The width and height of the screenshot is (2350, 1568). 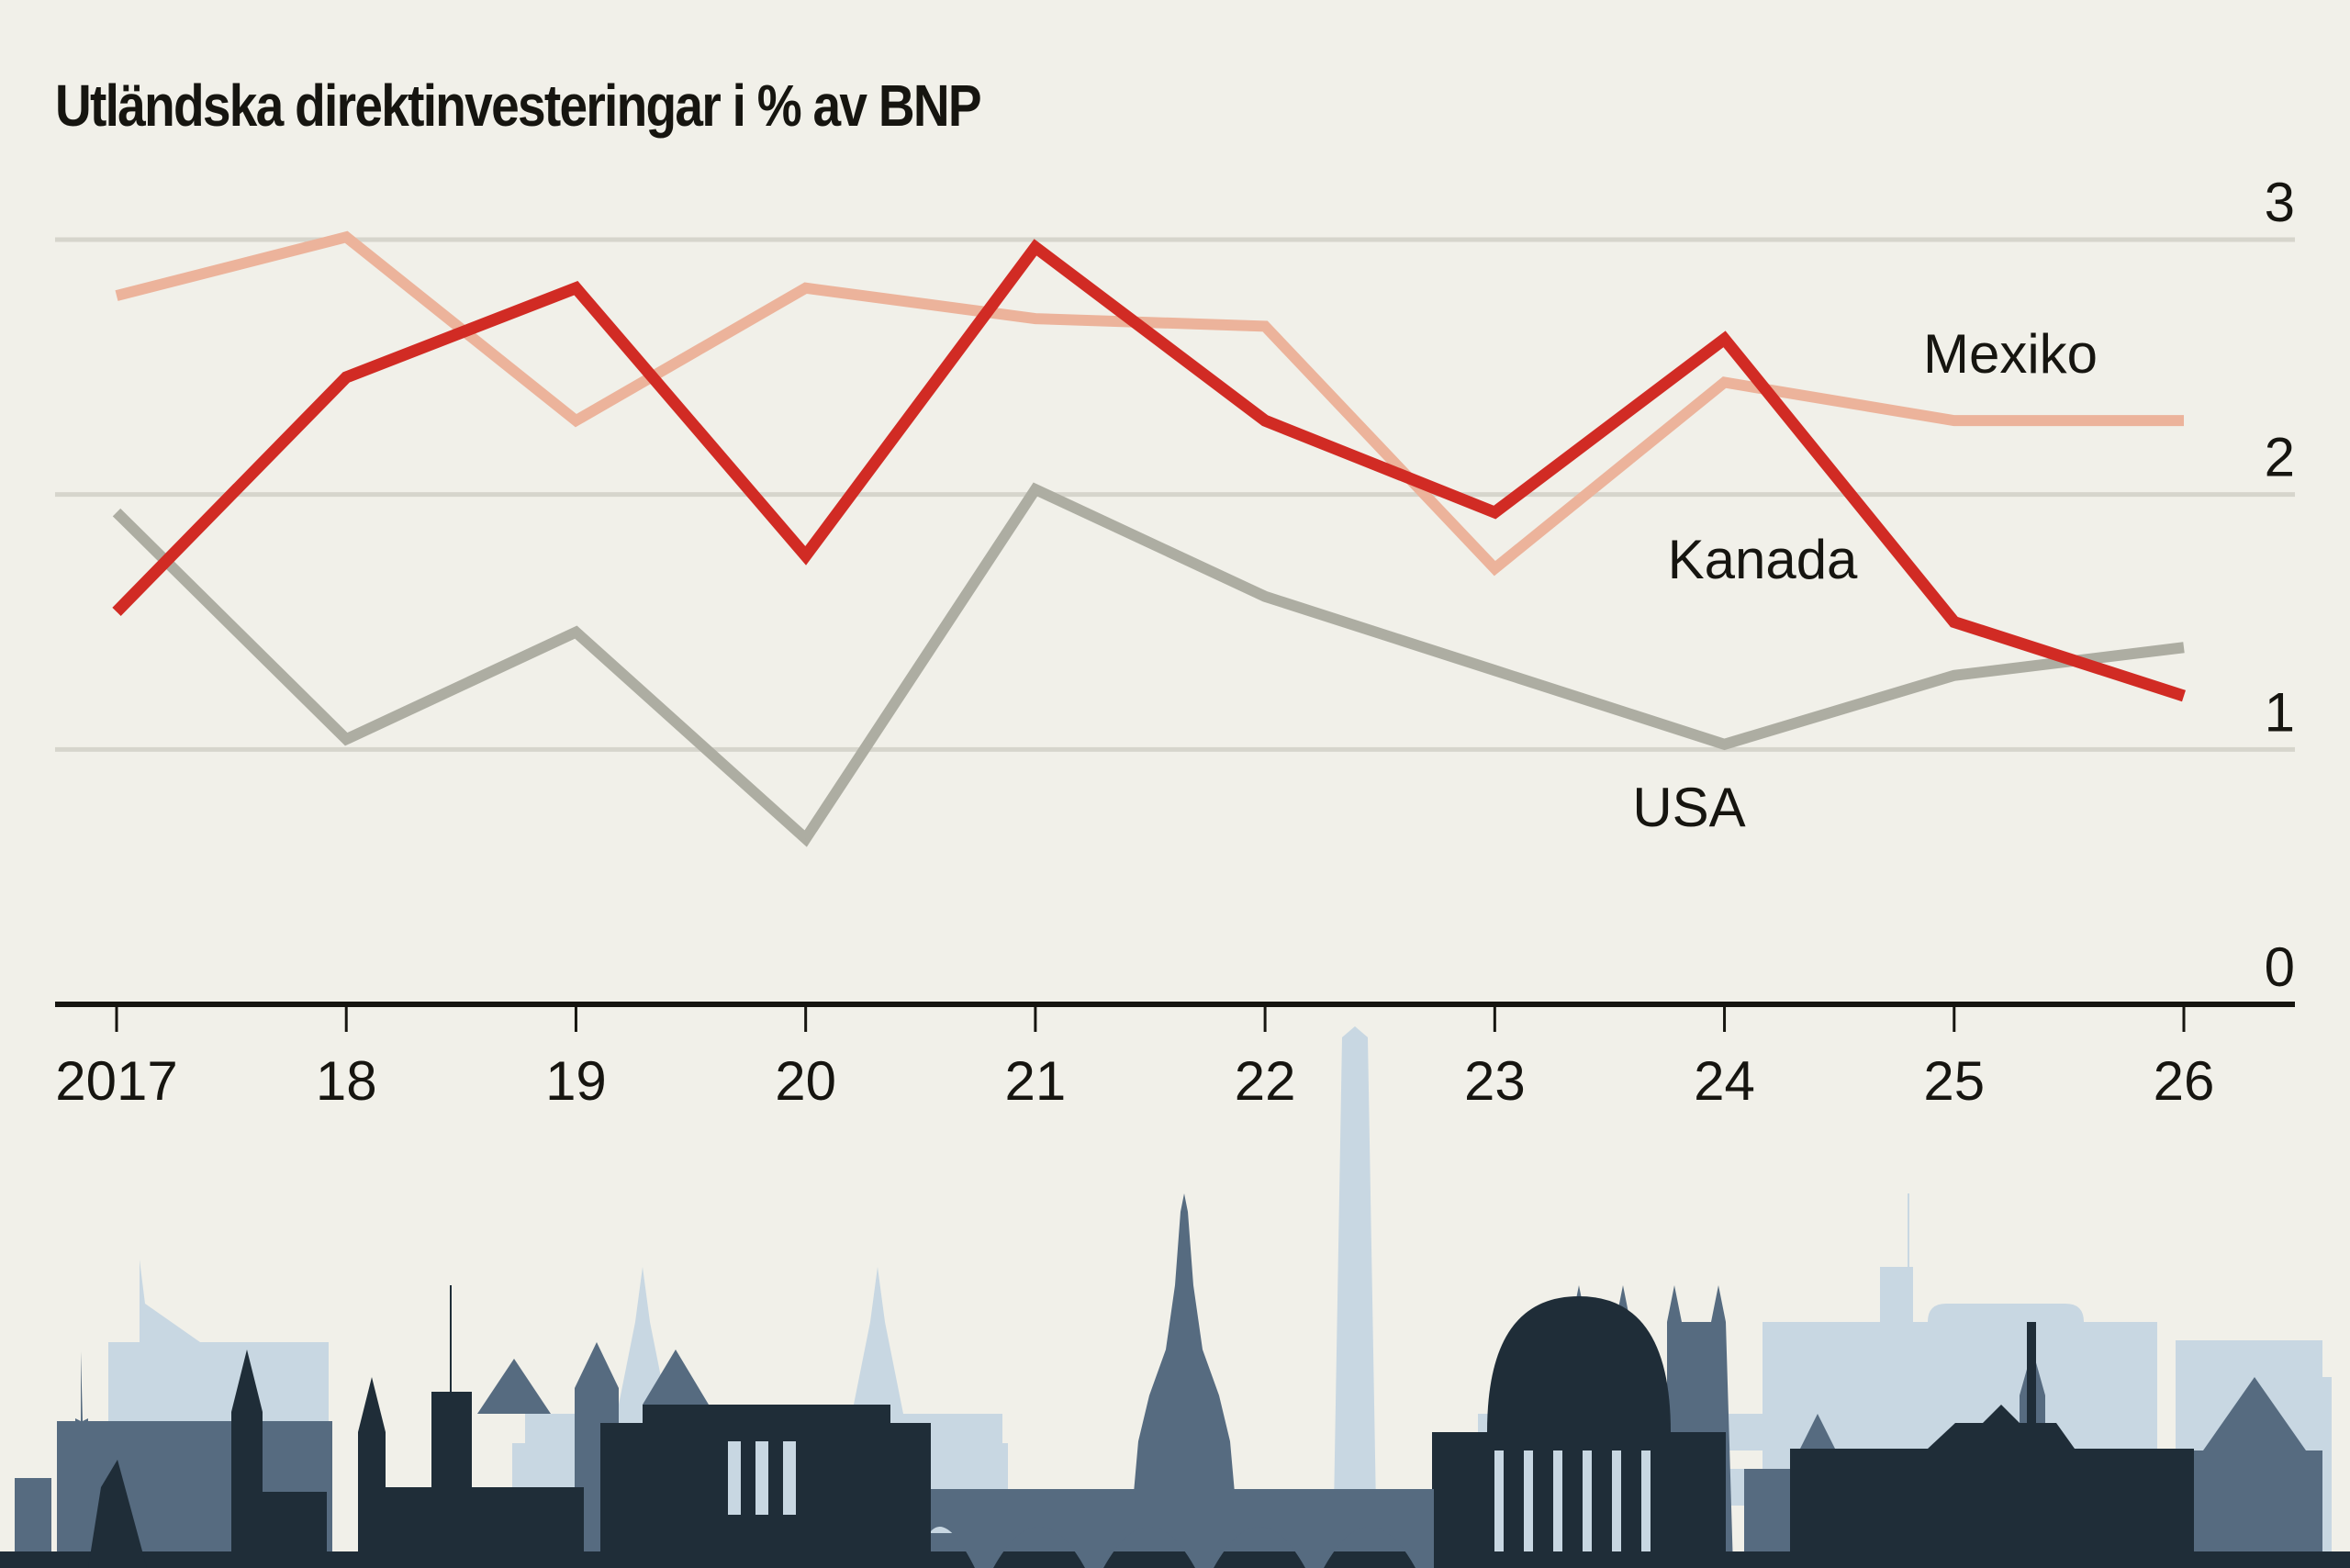 What do you see at coordinates (2280, 457) in the screenshot?
I see `y-tick-label-2: 2` at bounding box center [2280, 457].